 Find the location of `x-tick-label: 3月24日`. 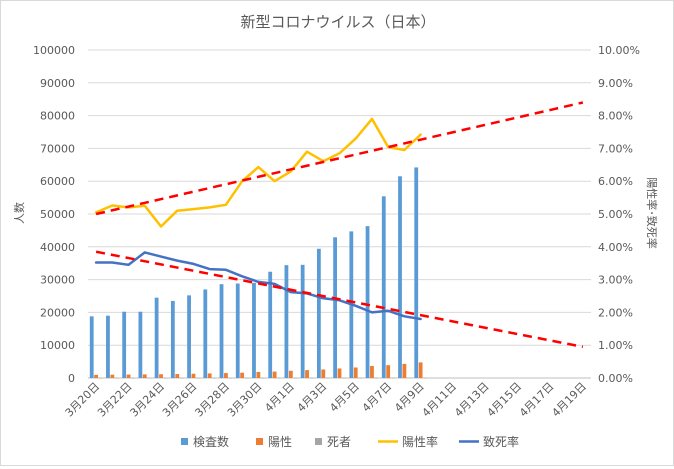

x-tick-label: 3月24日 is located at coordinates (148, 400).